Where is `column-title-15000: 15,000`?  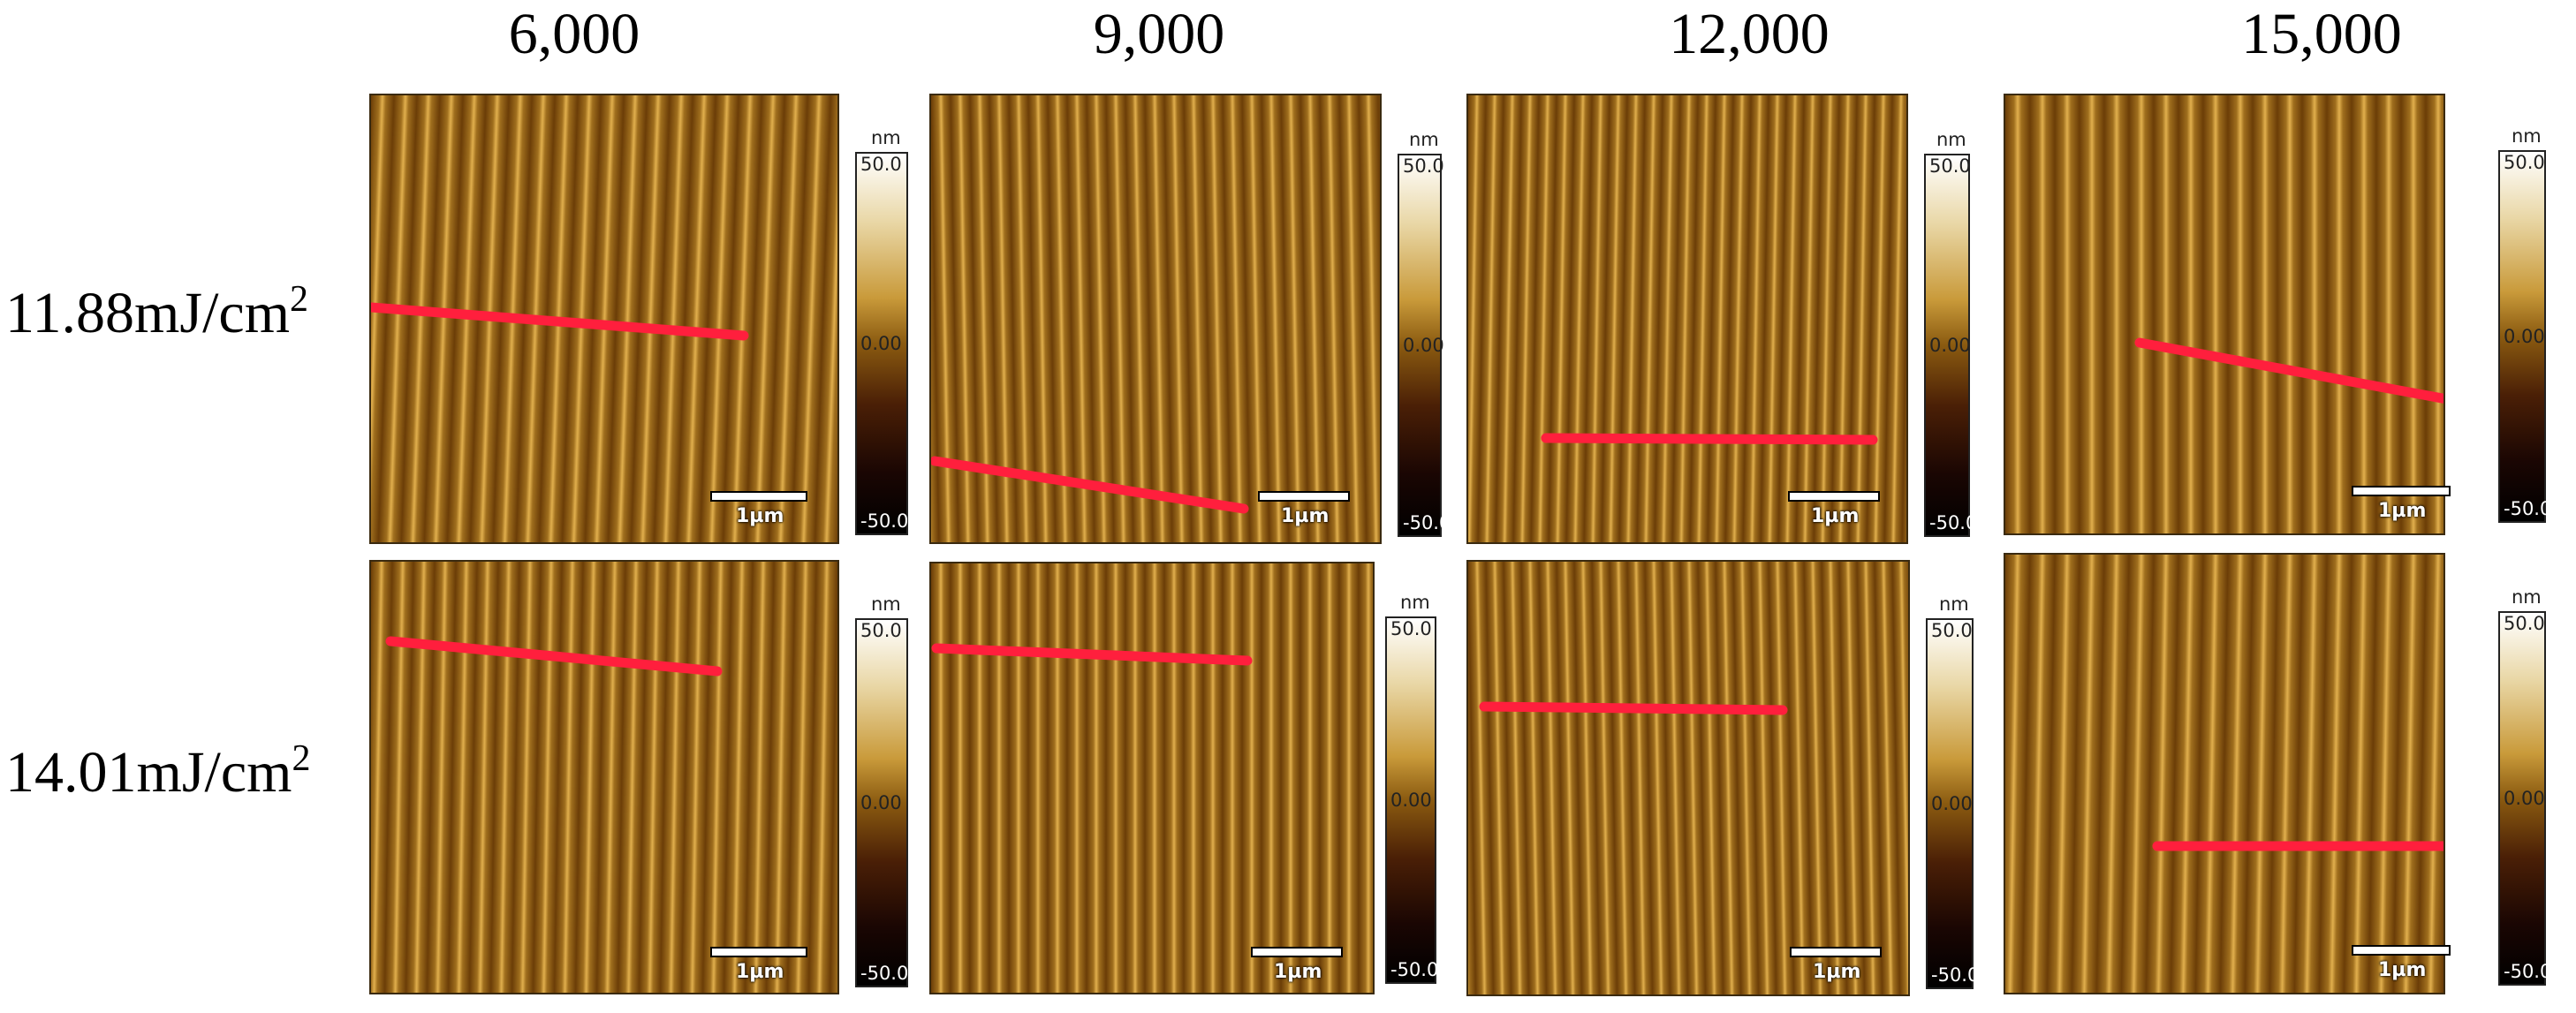 column-title-15000: 15,000 is located at coordinates (2321, 34).